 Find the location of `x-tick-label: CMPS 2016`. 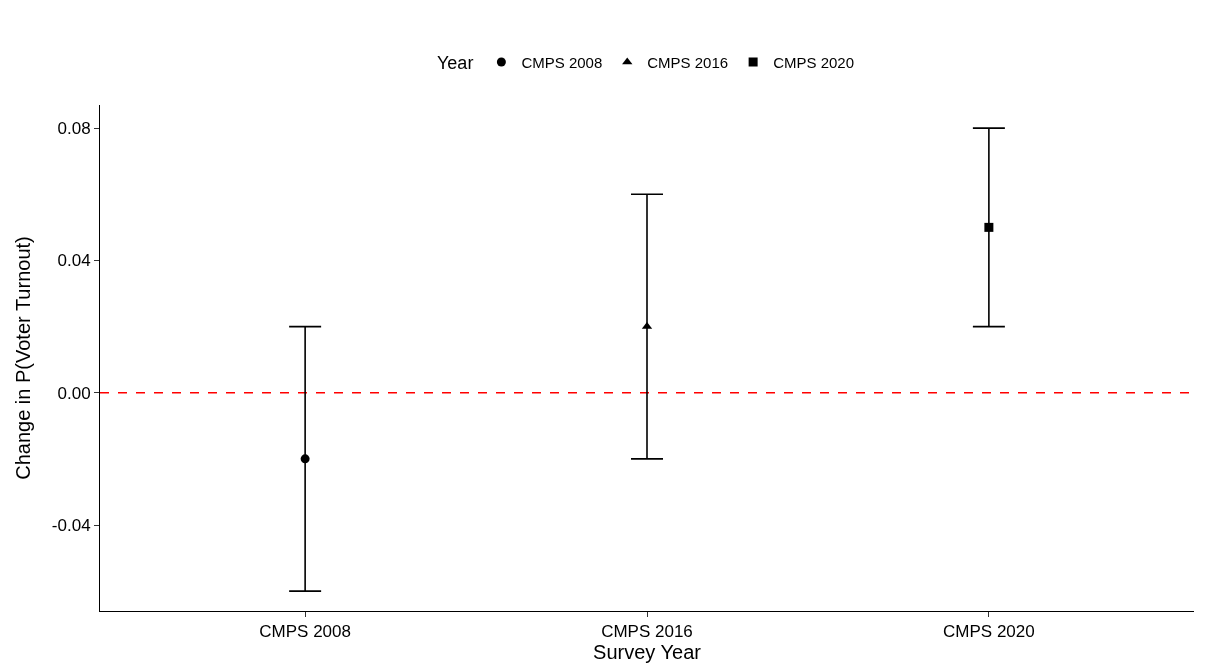

x-tick-label: CMPS 2016 is located at coordinates (647, 632).